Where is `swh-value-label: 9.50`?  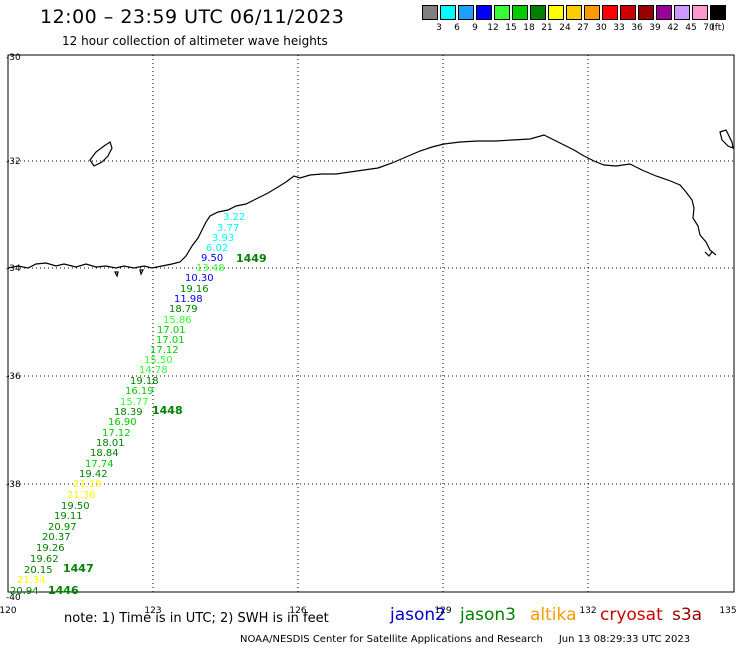 swh-value-label: 9.50 is located at coordinates (212, 258).